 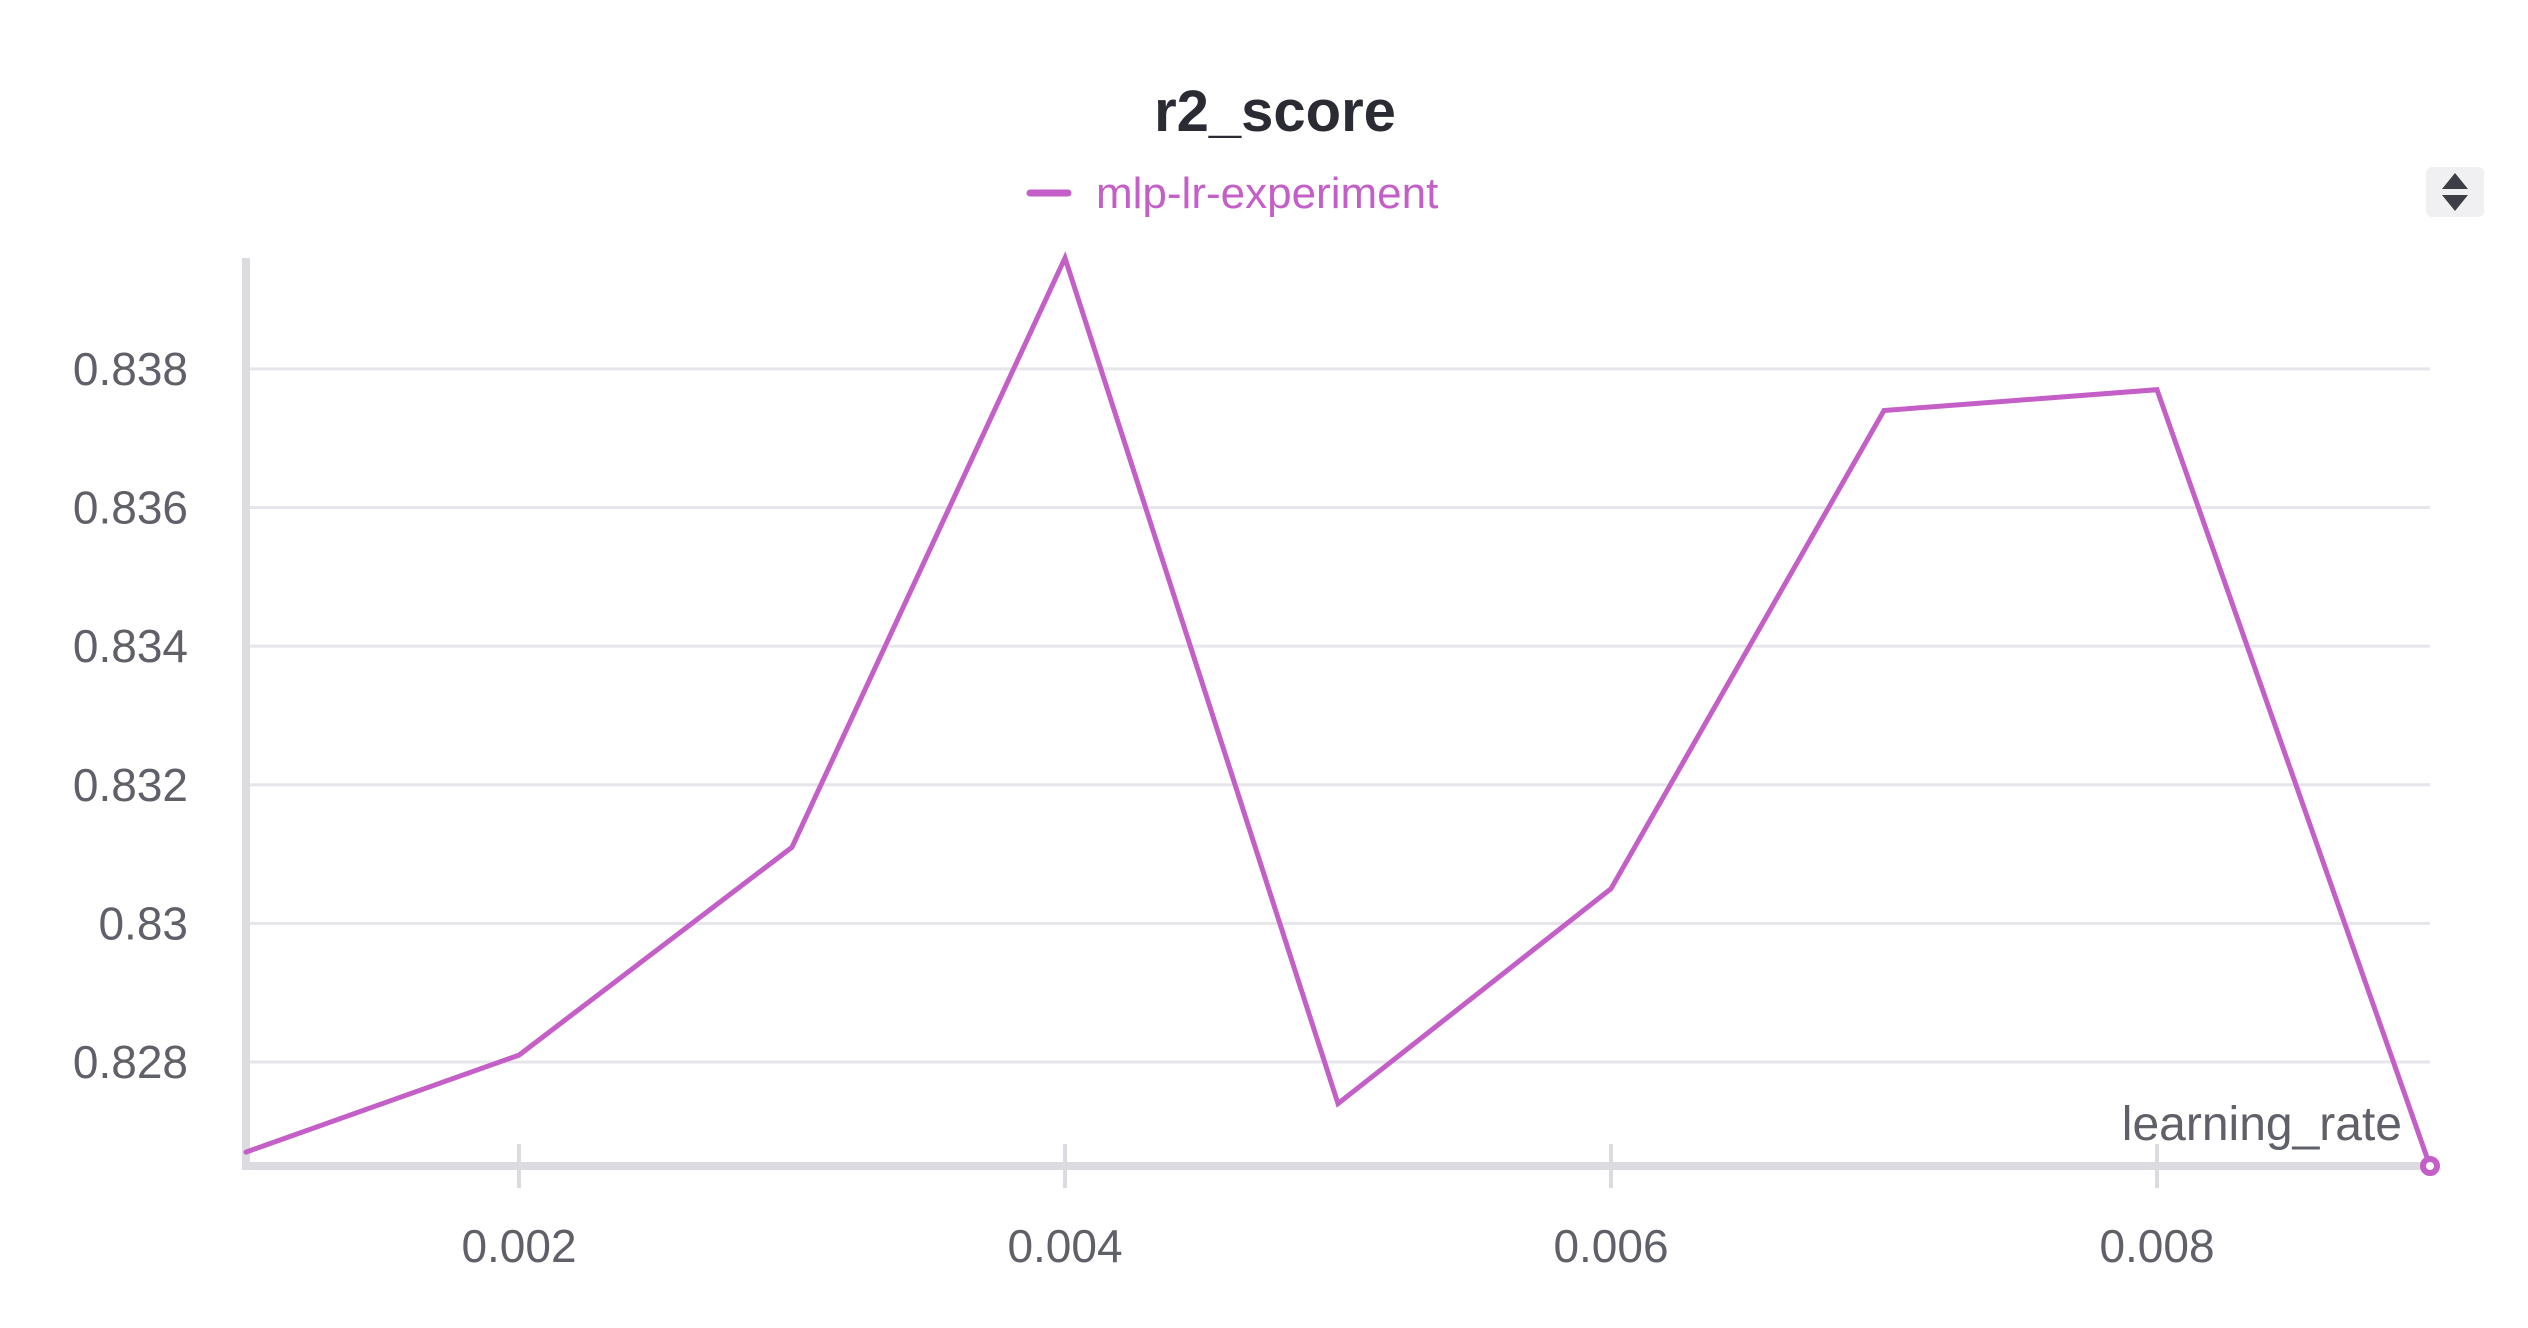 I want to click on legend: mlp-lr-experiment, so click(x=1232, y=193).